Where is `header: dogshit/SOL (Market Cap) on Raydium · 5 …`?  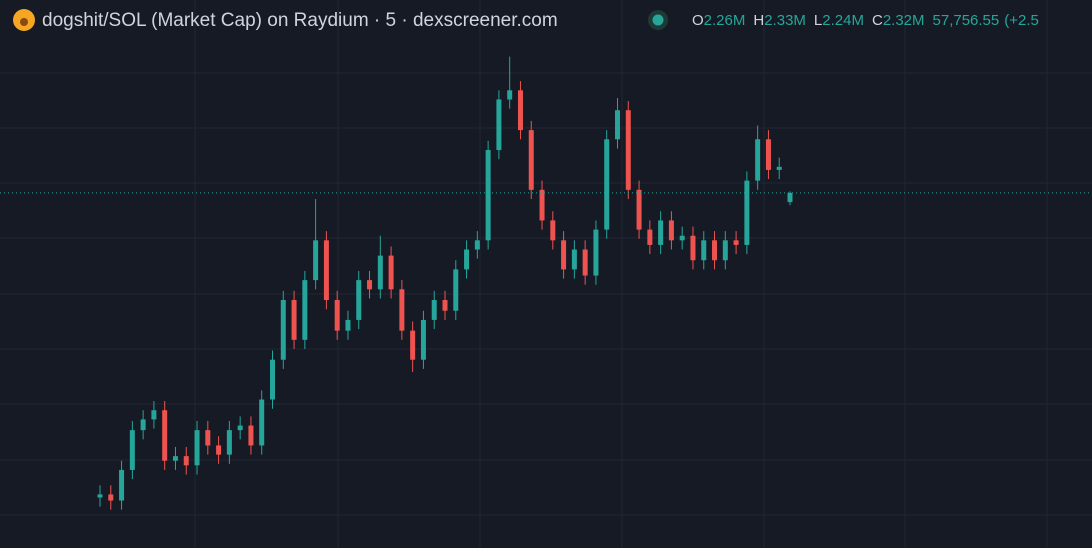
header: dogshit/SOL (Market Cap) on Raydium · 5 … is located at coordinates (526, 20).